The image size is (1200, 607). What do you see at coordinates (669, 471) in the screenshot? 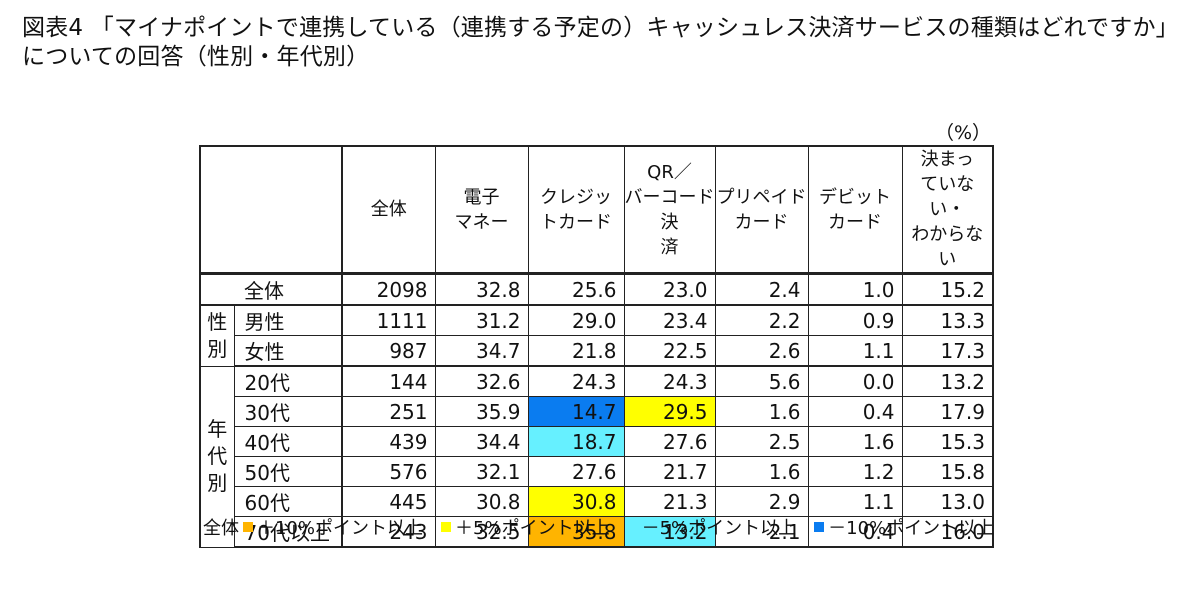
I see `value-cell: 21.7` at bounding box center [669, 471].